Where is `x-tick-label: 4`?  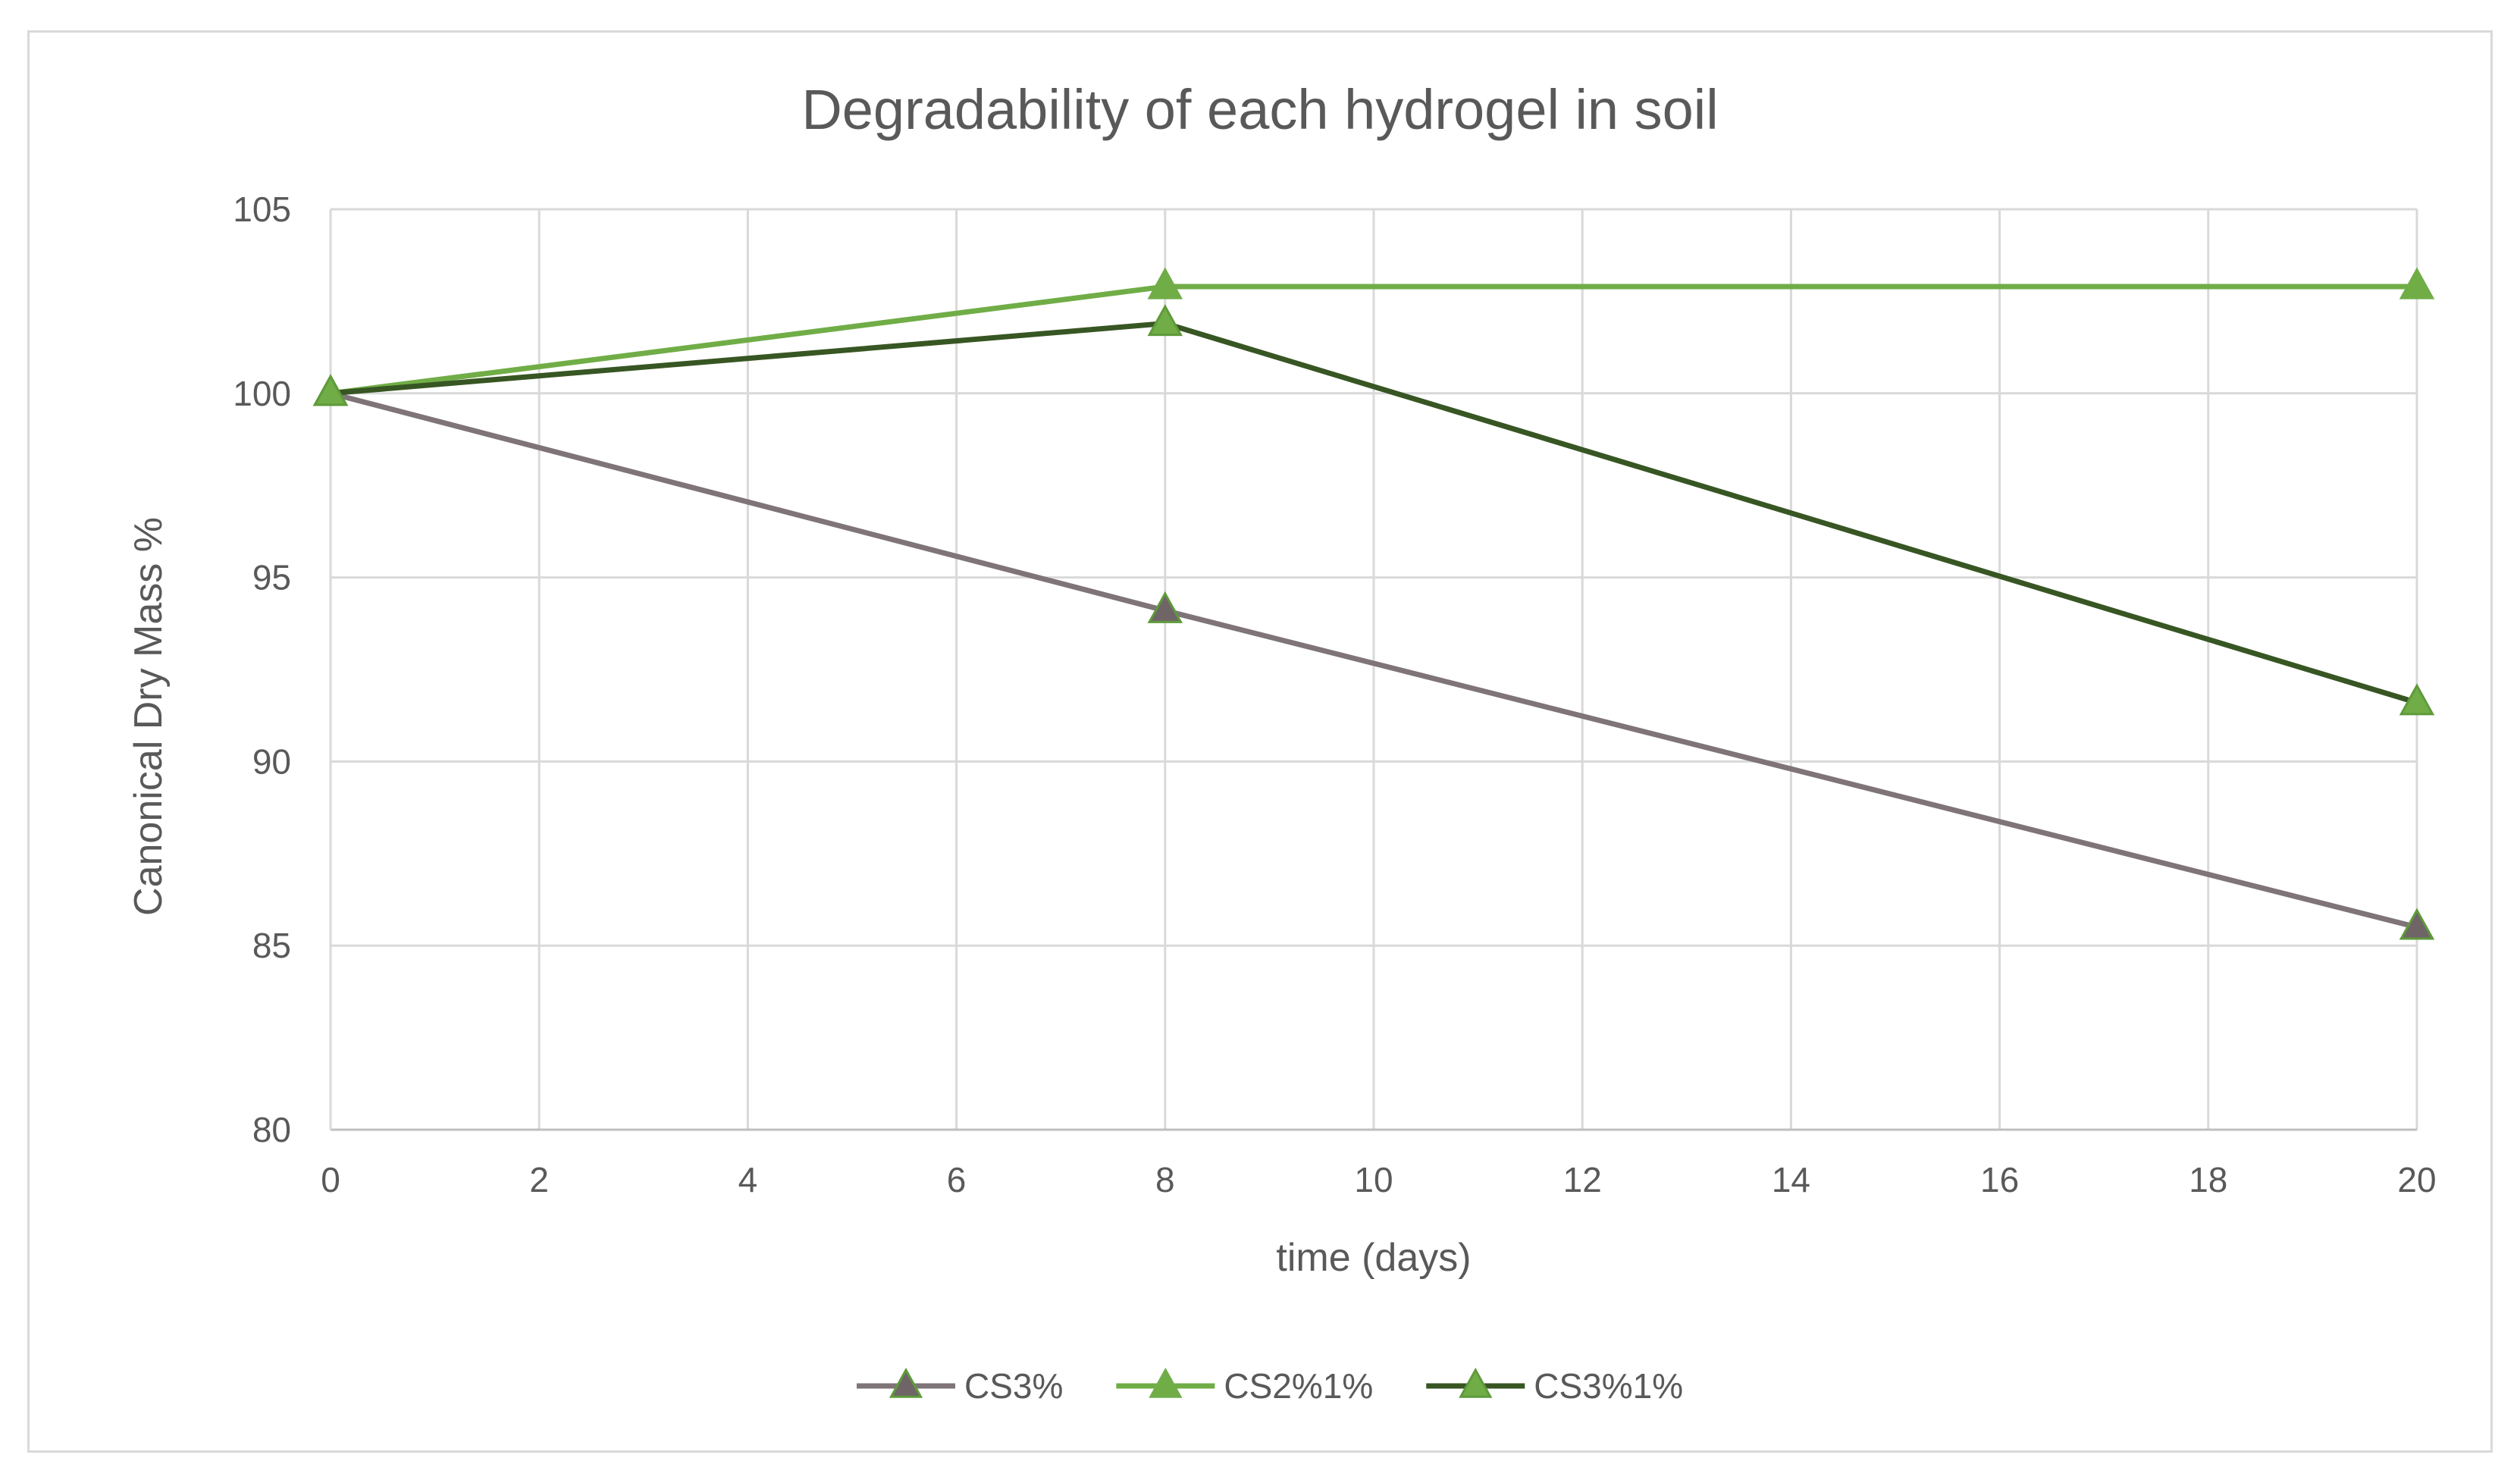
x-tick-label: 4 is located at coordinates (748, 1179).